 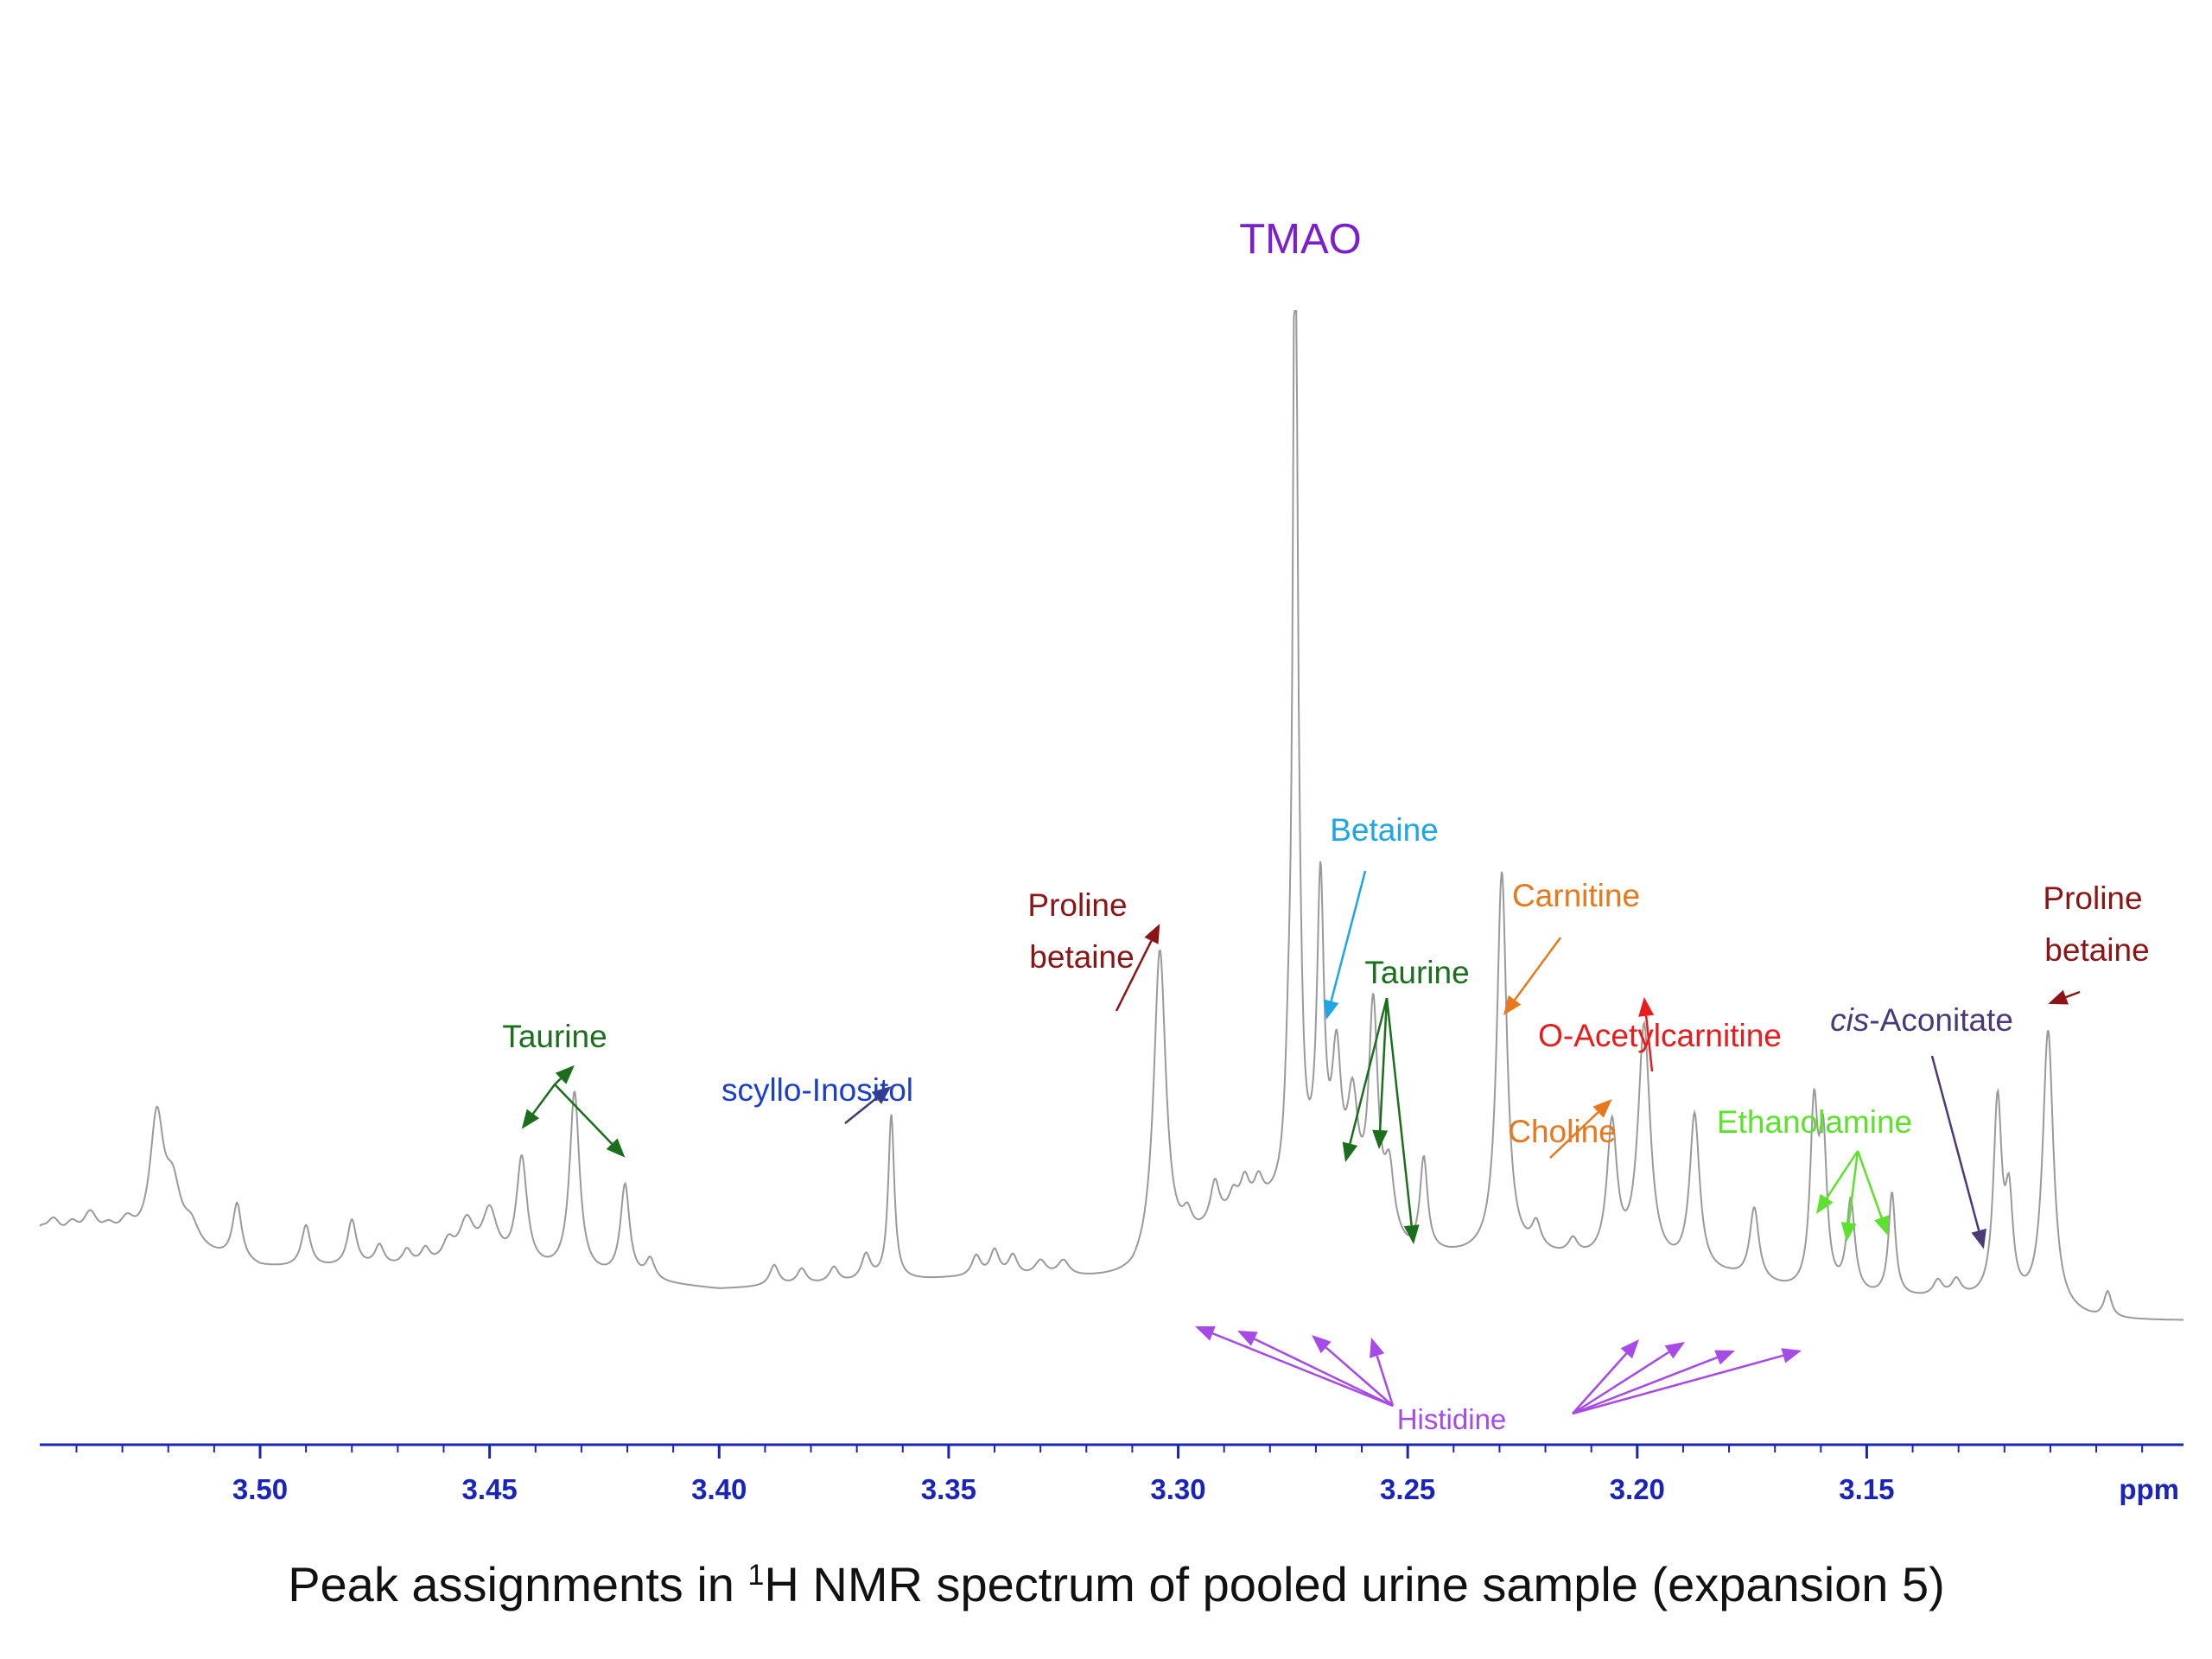 I want to click on annotation-arrow-proline-left, so click(x=1134, y=976).